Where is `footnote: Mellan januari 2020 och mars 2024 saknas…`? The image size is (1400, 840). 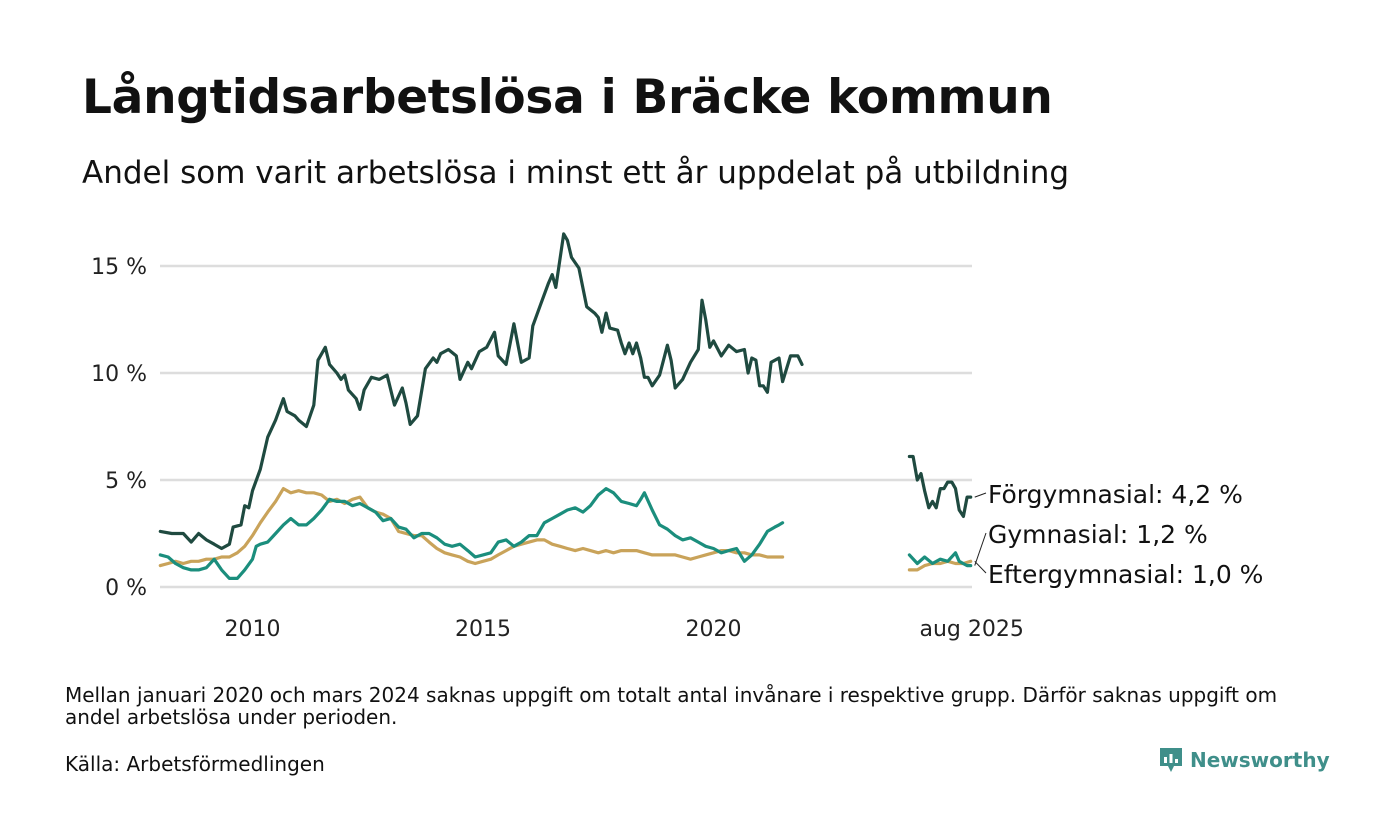
footnote: Mellan januari 2020 och mars 2024 saknas… is located at coordinates (671, 706).